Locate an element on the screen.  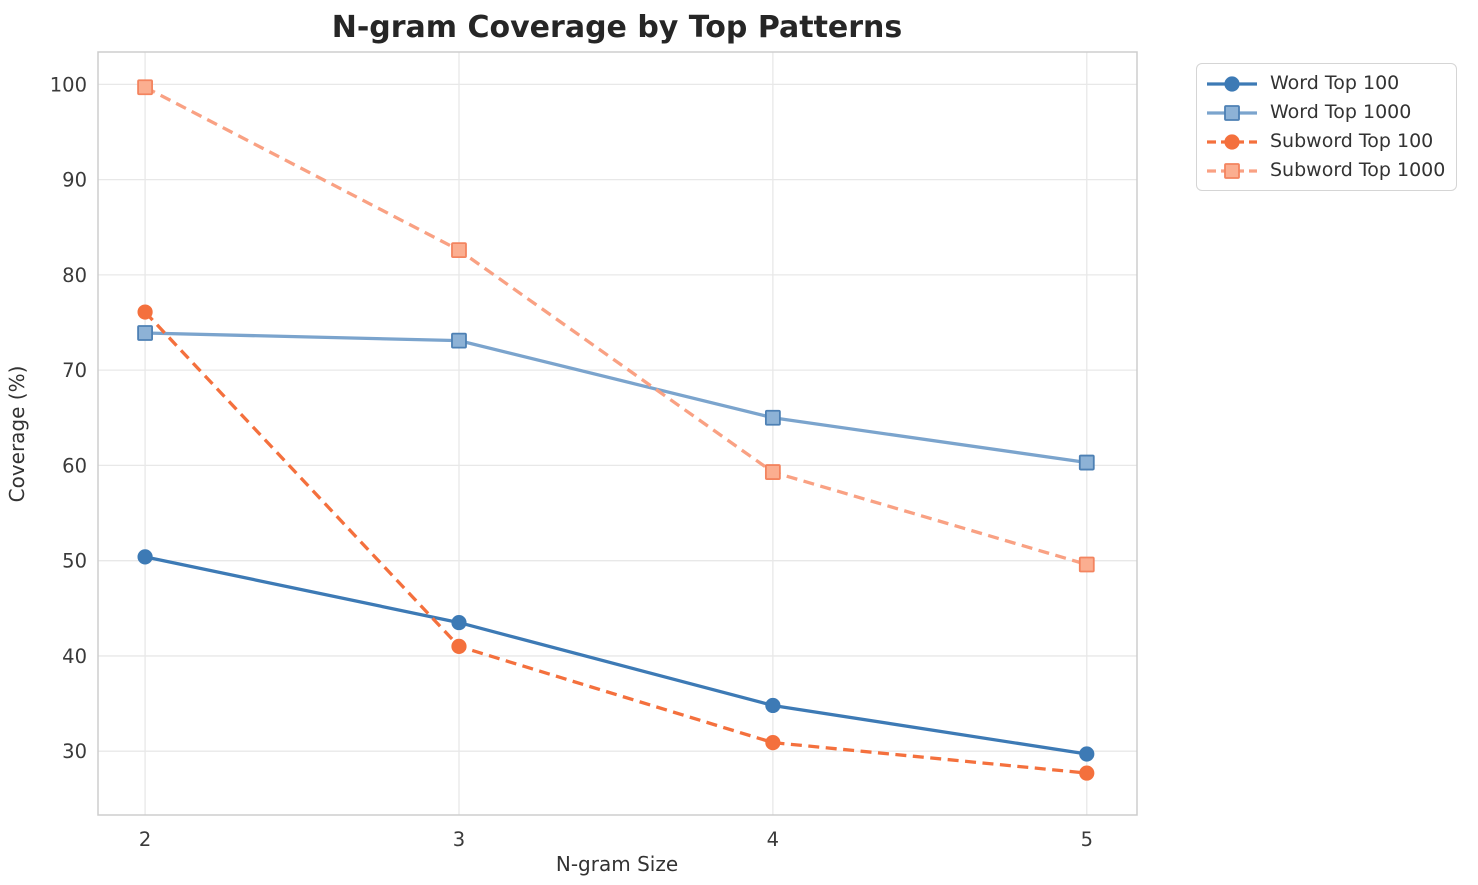
y-axis-label: Coverage (%) is located at coordinates (17, 434).